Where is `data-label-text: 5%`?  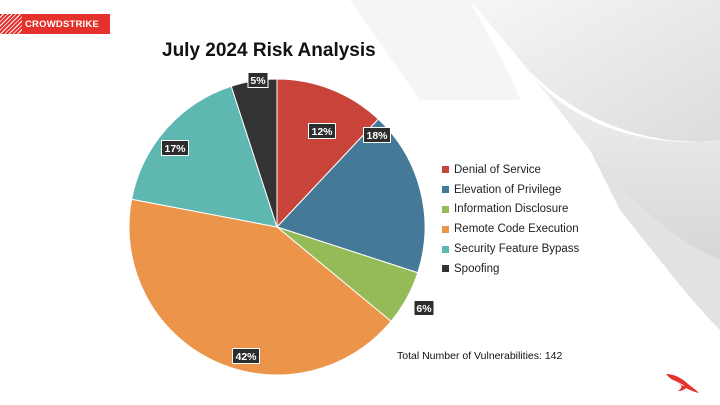
data-label-text: 5% is located at coordinates (258, 81).